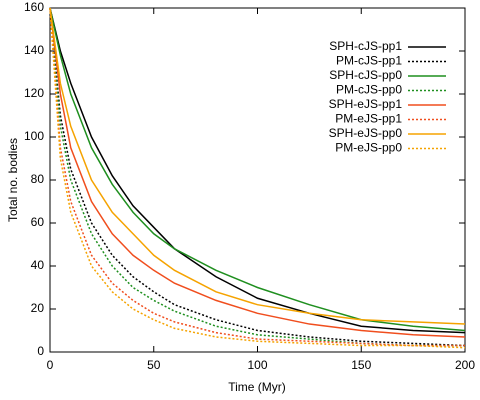  Describe the element at coordinates (40, 351) in the screenshot. I see `y-tick-label: 0` at that location.